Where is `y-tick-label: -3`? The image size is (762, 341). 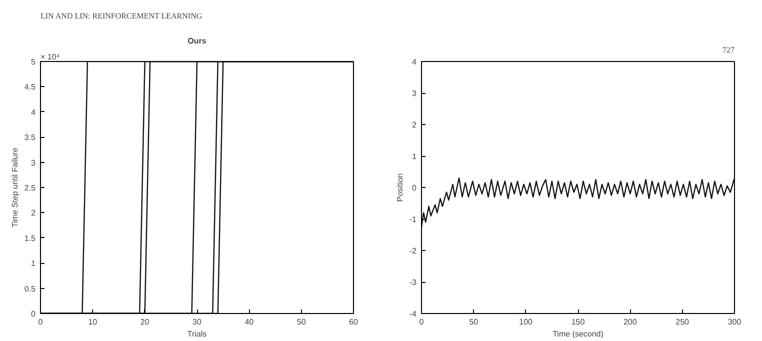
y-tick-label: -3 is located at coordinates (413, 282).